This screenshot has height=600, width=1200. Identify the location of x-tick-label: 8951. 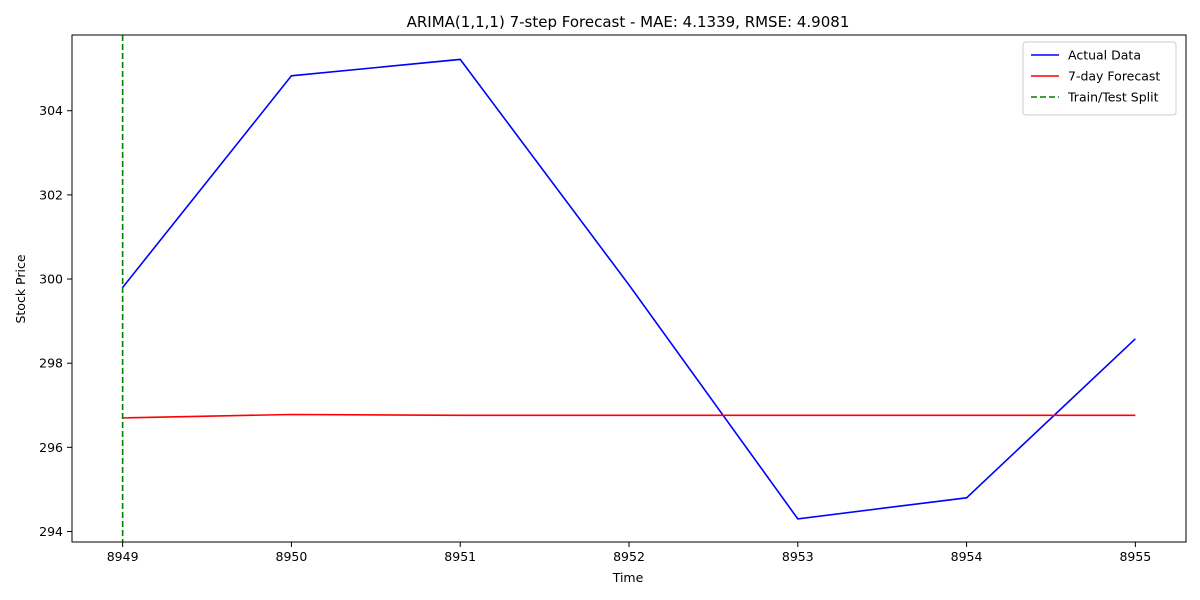
(460, 556).